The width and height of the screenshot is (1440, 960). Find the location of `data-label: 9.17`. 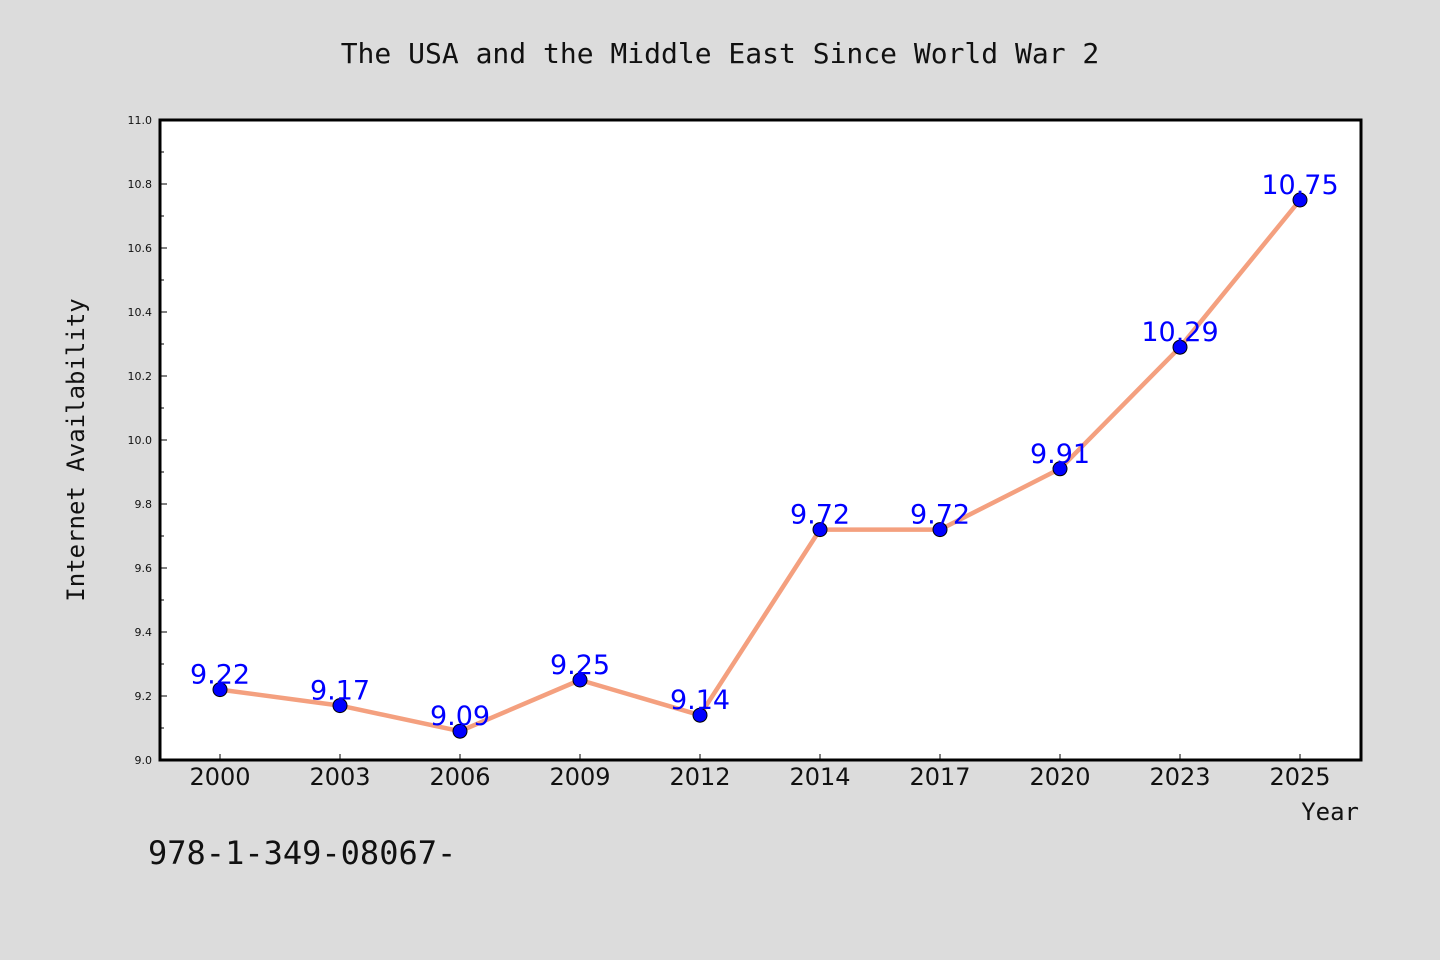

data-label: 9.17 is located at coordinates (340, 691).